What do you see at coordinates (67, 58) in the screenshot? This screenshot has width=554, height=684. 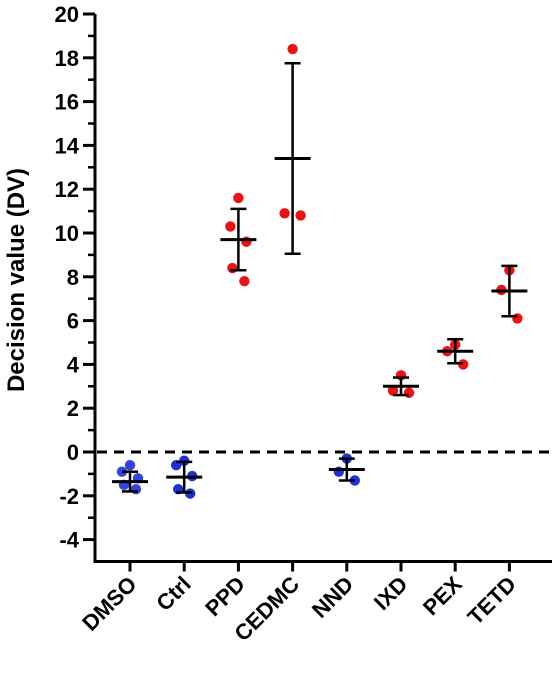 I see `y-tick-label: 18` at bounding box center [67, 58].